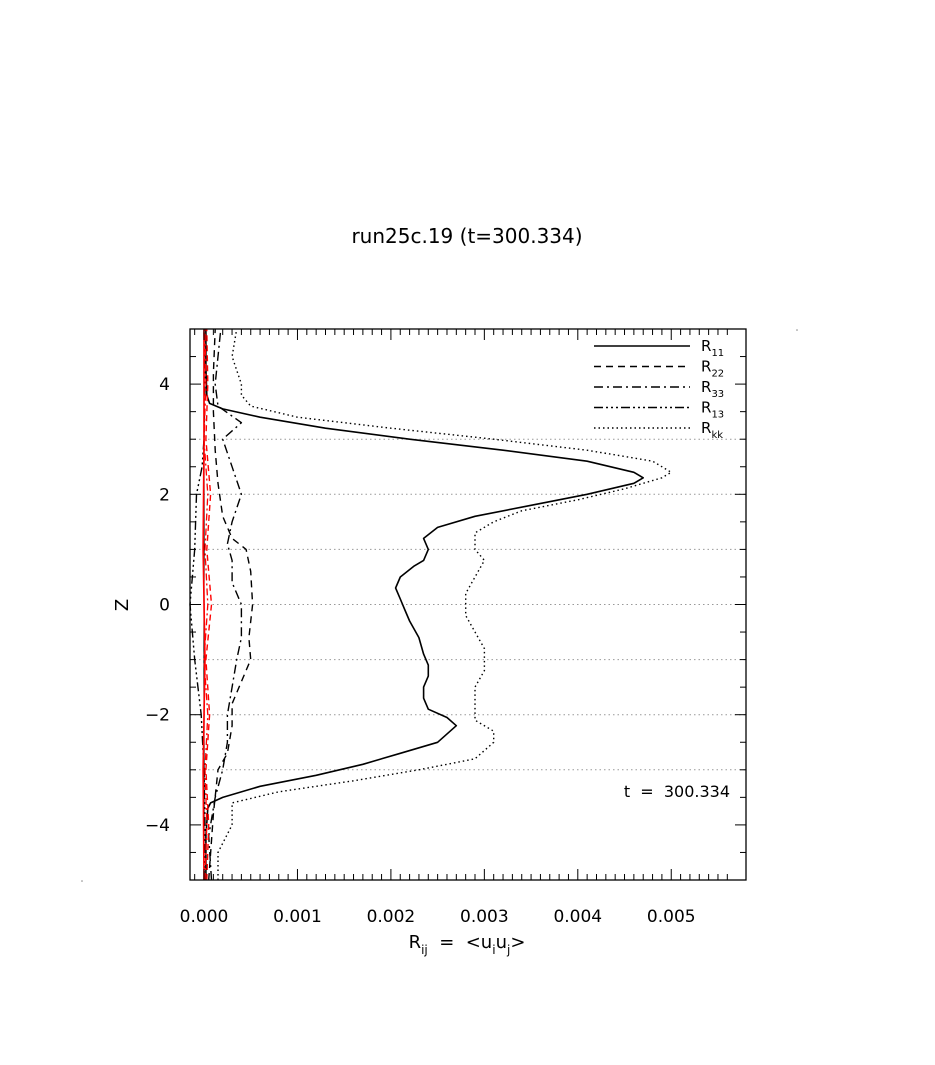 This screenshot has height=1065, width=935. Describe the element at coordinates (677, 791) in the screenshot. I see `time-annotation: t = 300.334` at that location.